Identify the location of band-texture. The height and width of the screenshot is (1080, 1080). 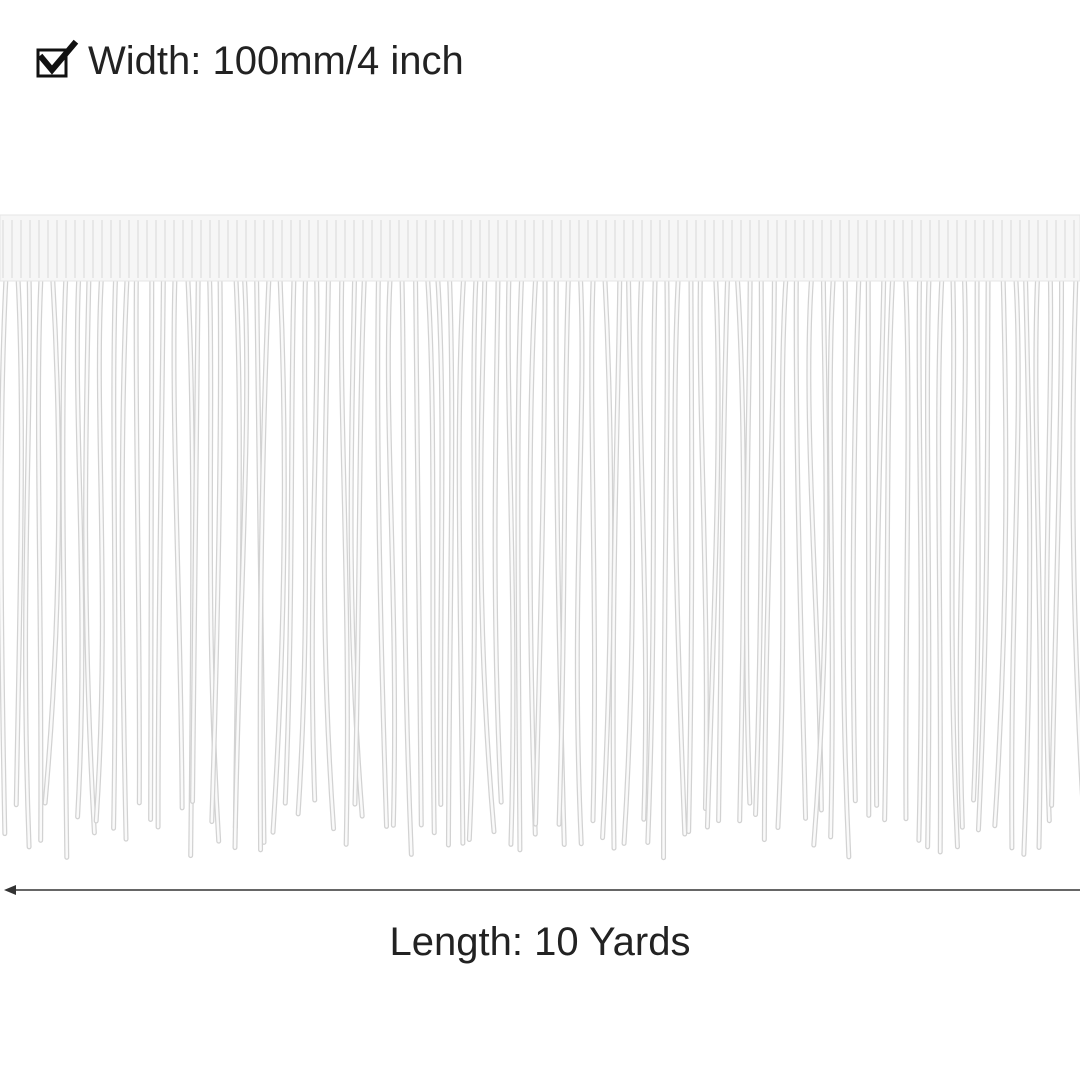
(538, 249).